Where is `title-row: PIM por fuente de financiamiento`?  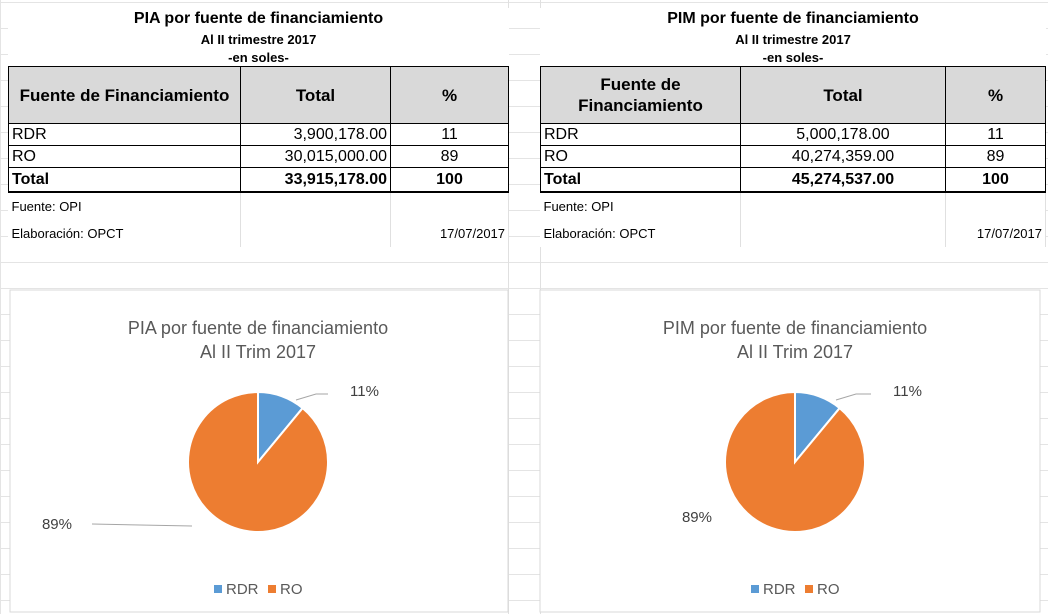
title-row: PIM por fuente de financiamiento is located at coordinates (793, 19).